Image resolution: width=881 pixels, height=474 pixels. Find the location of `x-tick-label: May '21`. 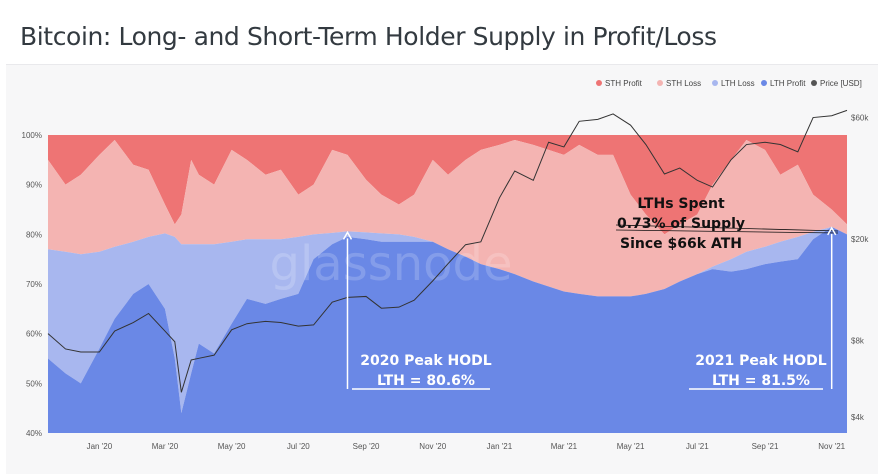

x-tick-label: May '21 is located at coordinates (631, 446).